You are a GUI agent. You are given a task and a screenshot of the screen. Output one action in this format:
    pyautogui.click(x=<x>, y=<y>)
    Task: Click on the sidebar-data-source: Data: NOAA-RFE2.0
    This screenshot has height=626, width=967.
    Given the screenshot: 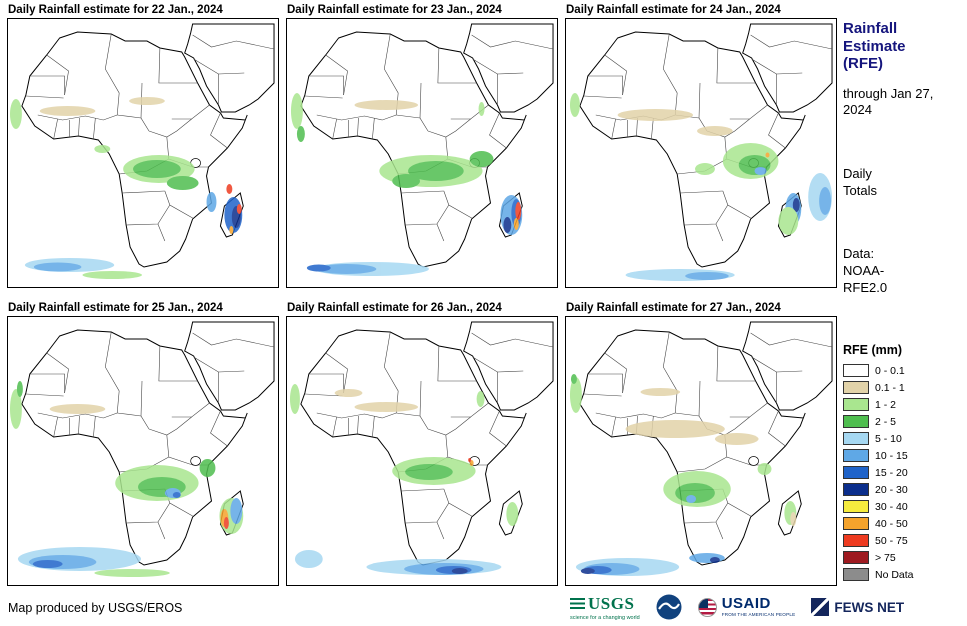 What is the action you would take?
    pyautogui.click(x=865, y=270)
    